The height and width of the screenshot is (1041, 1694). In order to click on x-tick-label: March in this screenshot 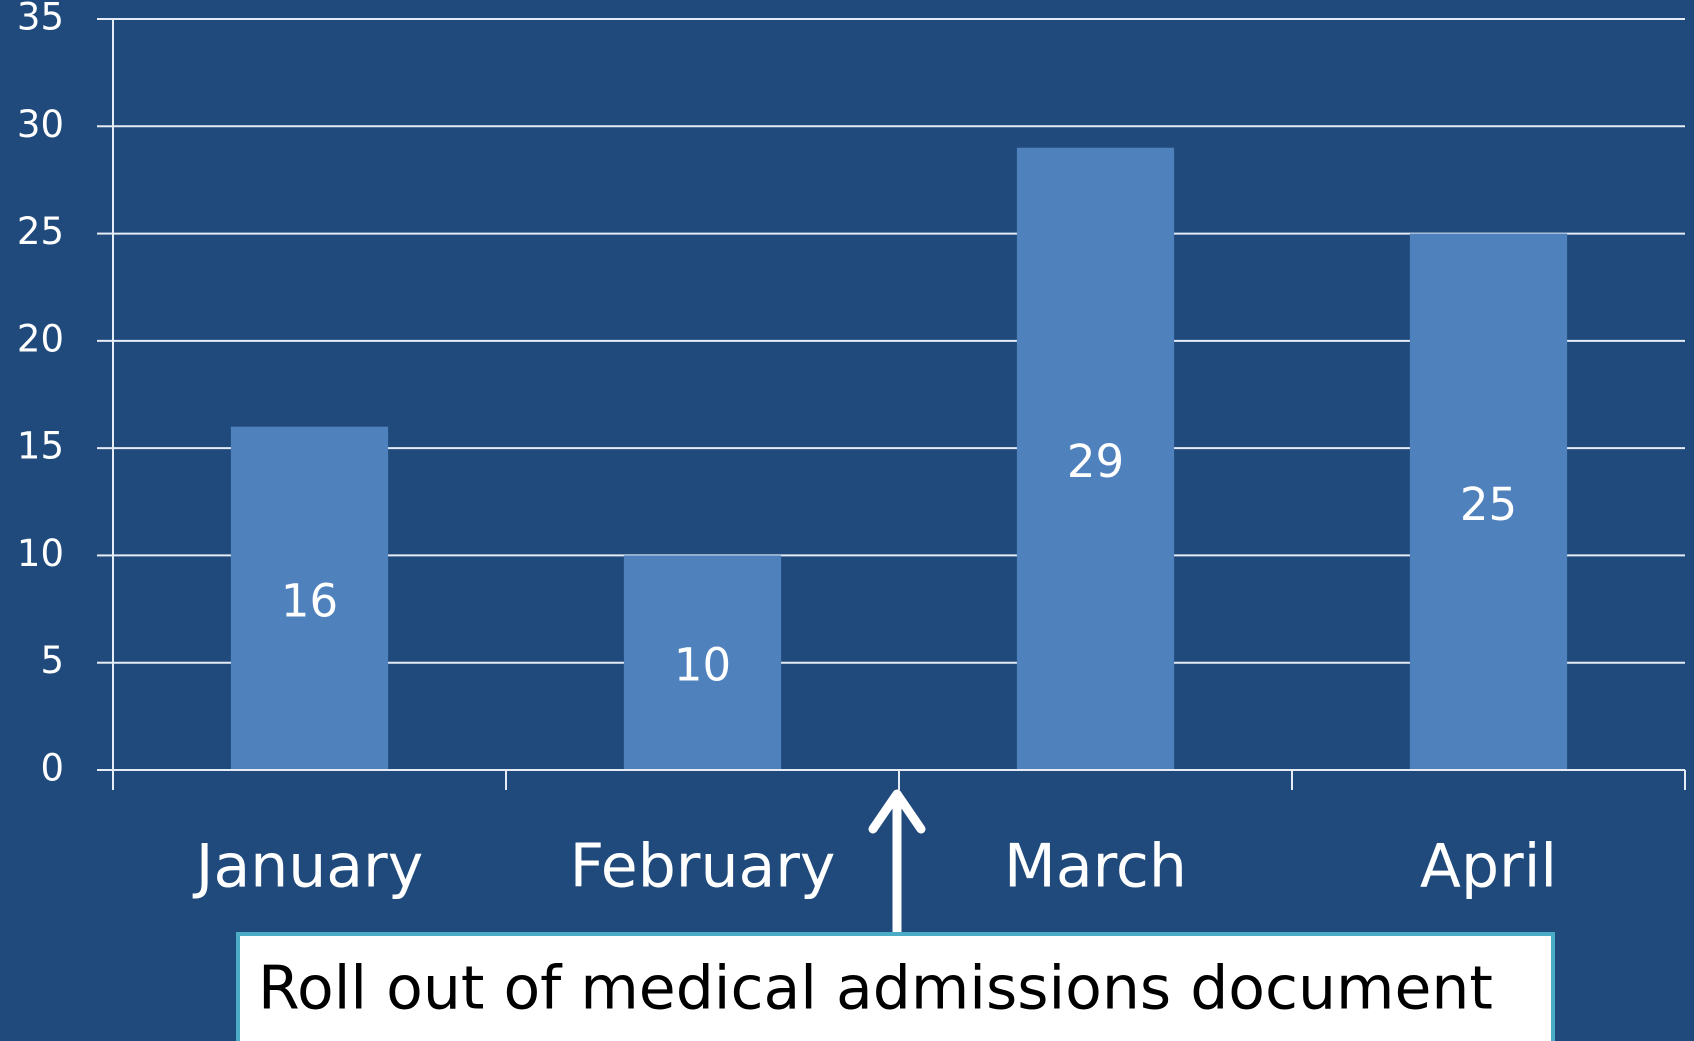, I will do `click(1095, 867)`.